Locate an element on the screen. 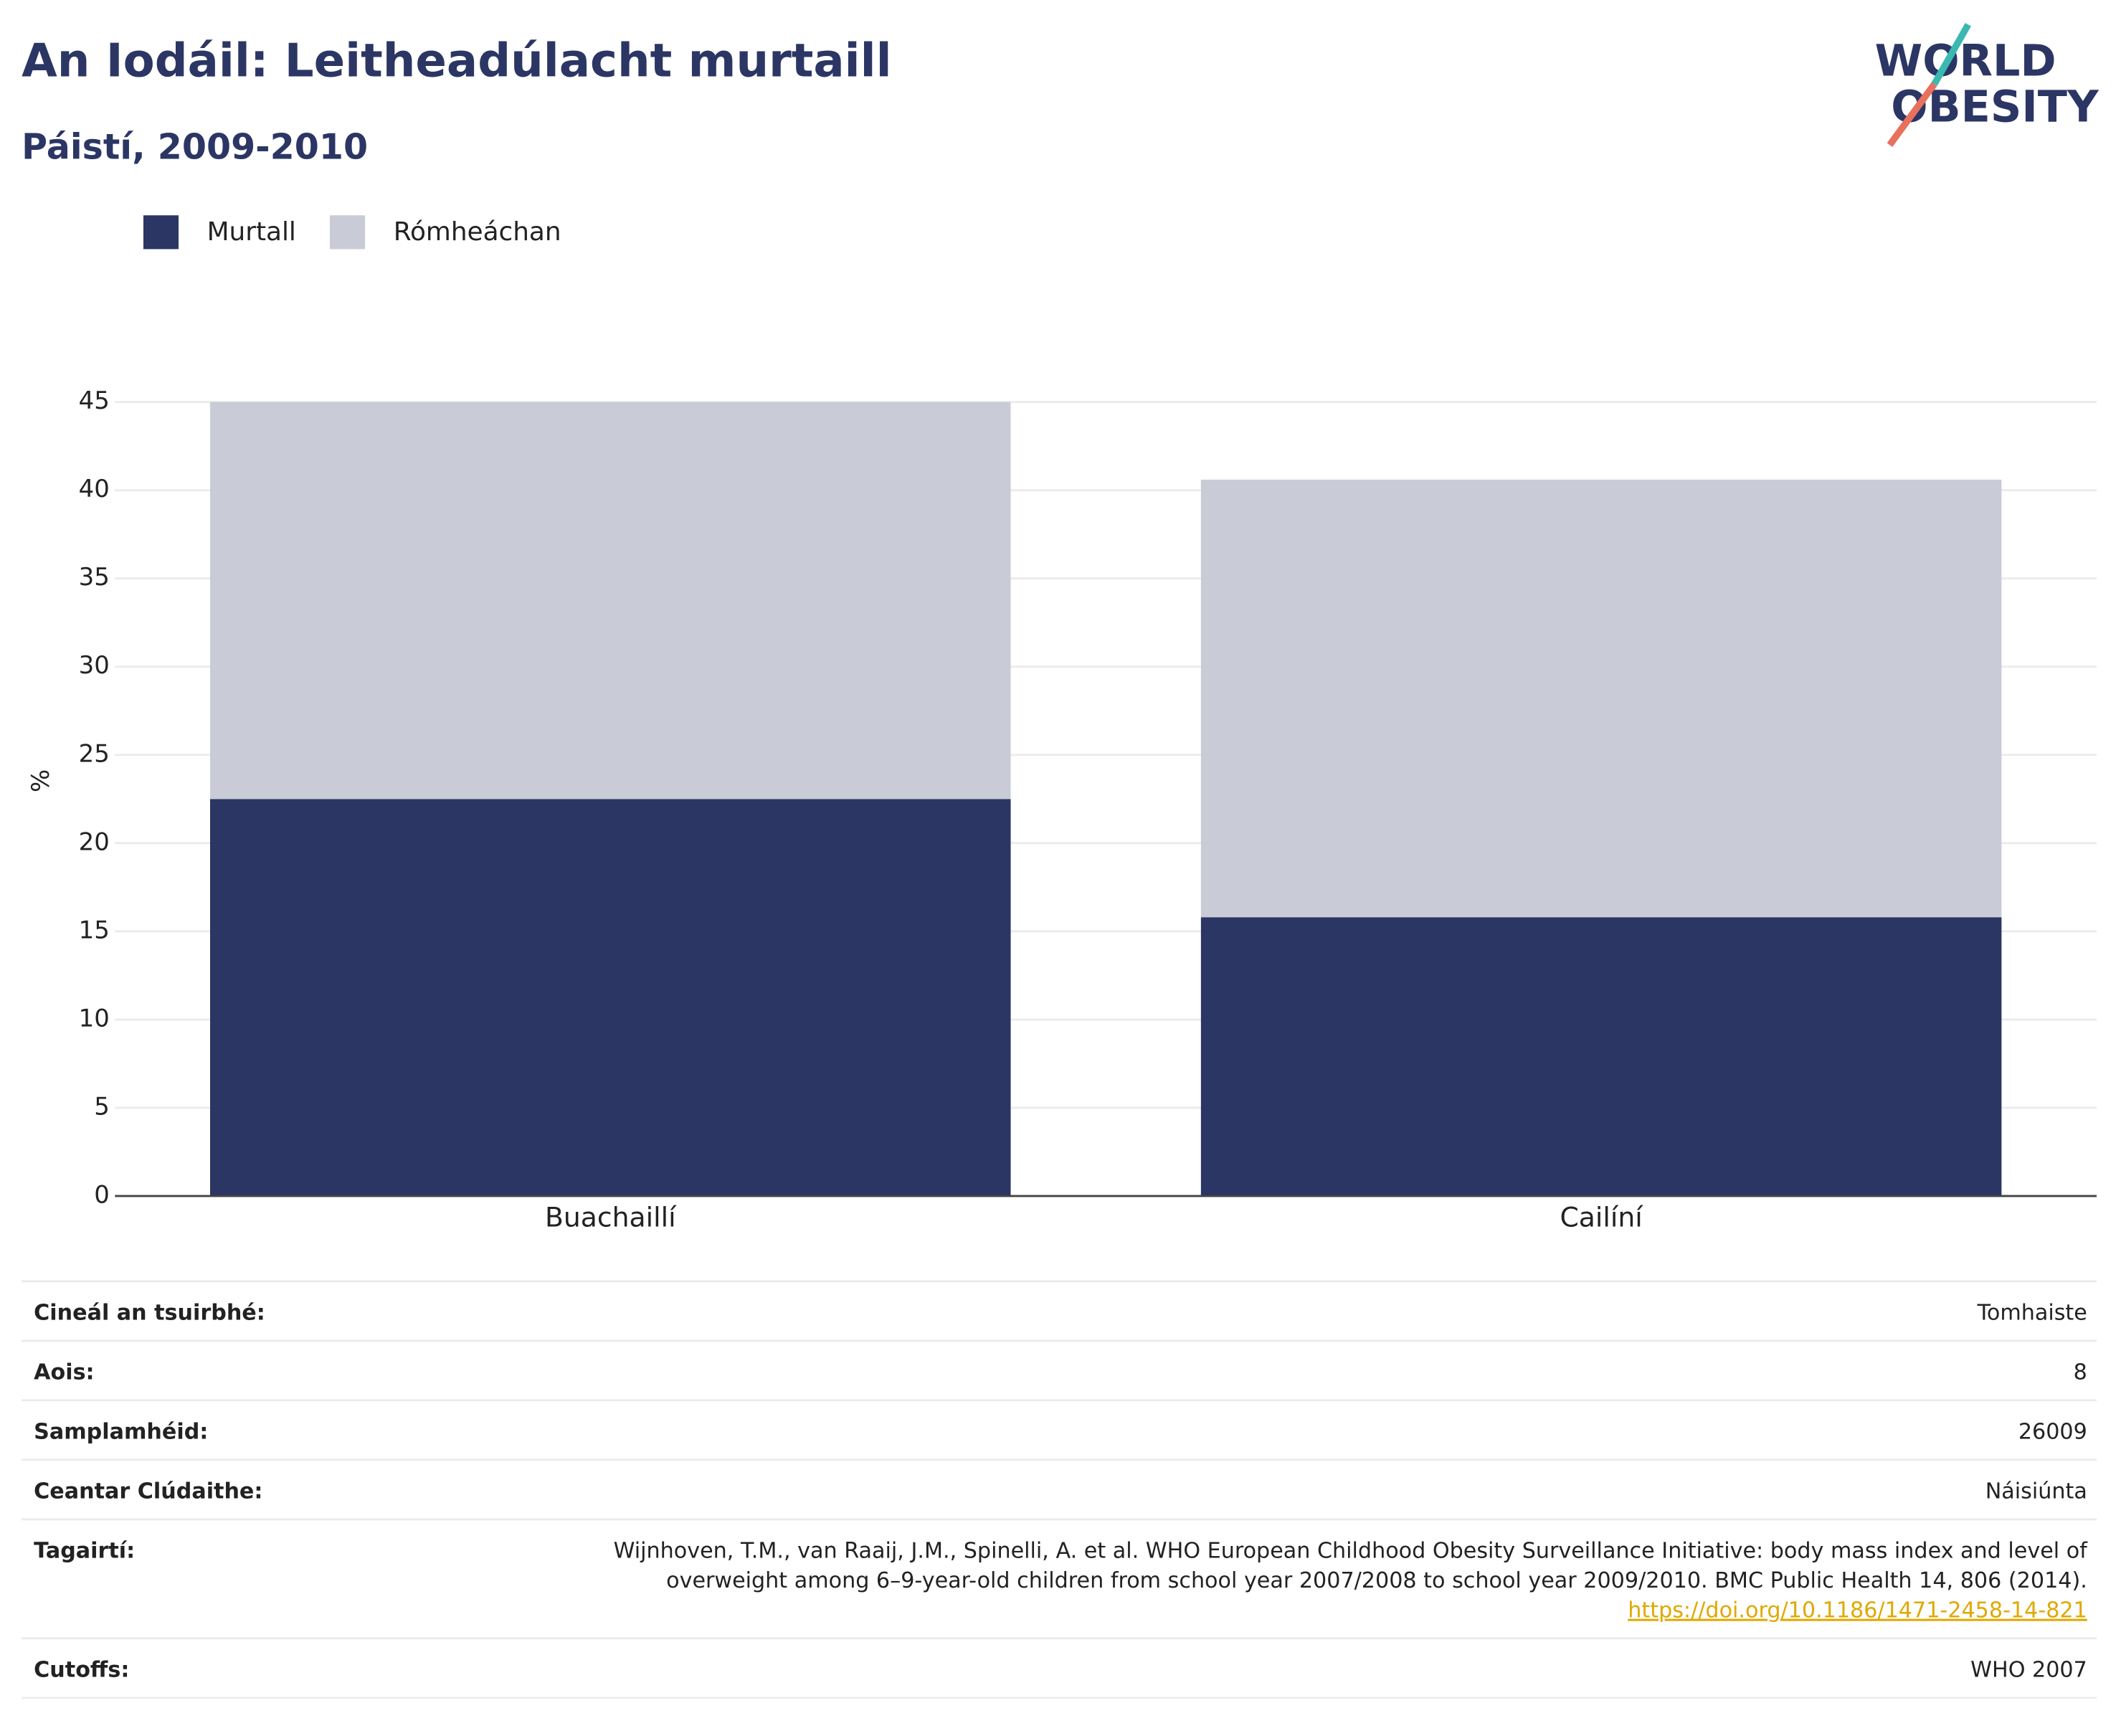  table-value: 8 is located at coordinates (2080, 1372).